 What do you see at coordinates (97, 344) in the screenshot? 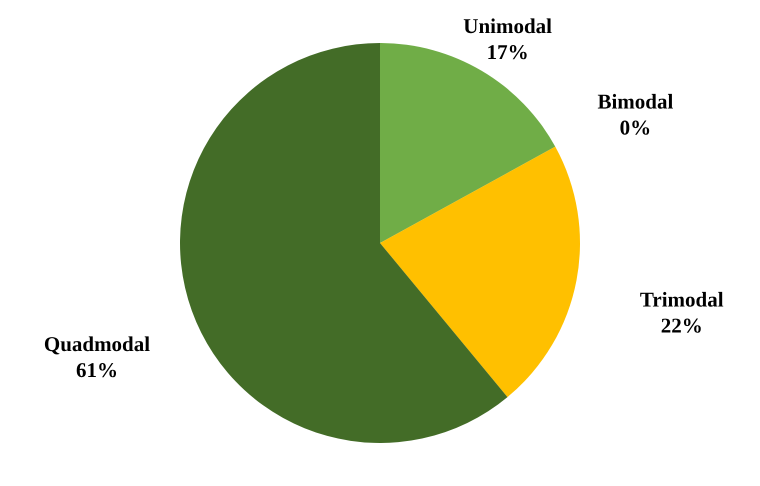
I see `slice-label: Quadmodal` at bounding box center [97, 344].